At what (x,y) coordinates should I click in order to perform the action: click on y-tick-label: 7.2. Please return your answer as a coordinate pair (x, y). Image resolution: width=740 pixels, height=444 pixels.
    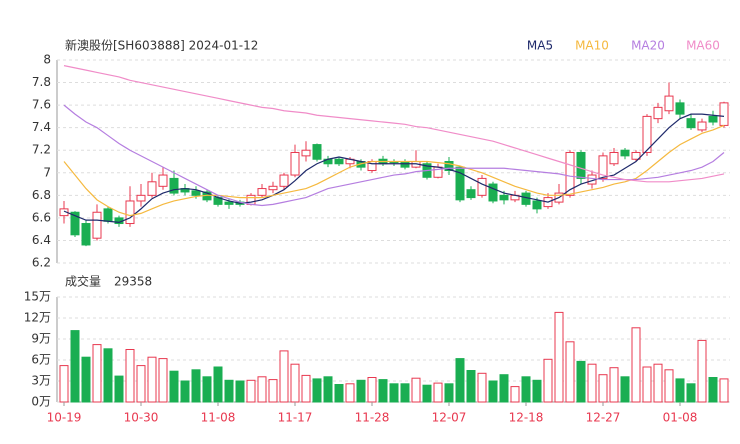
    Looking at the image, I should click on (41, 150).